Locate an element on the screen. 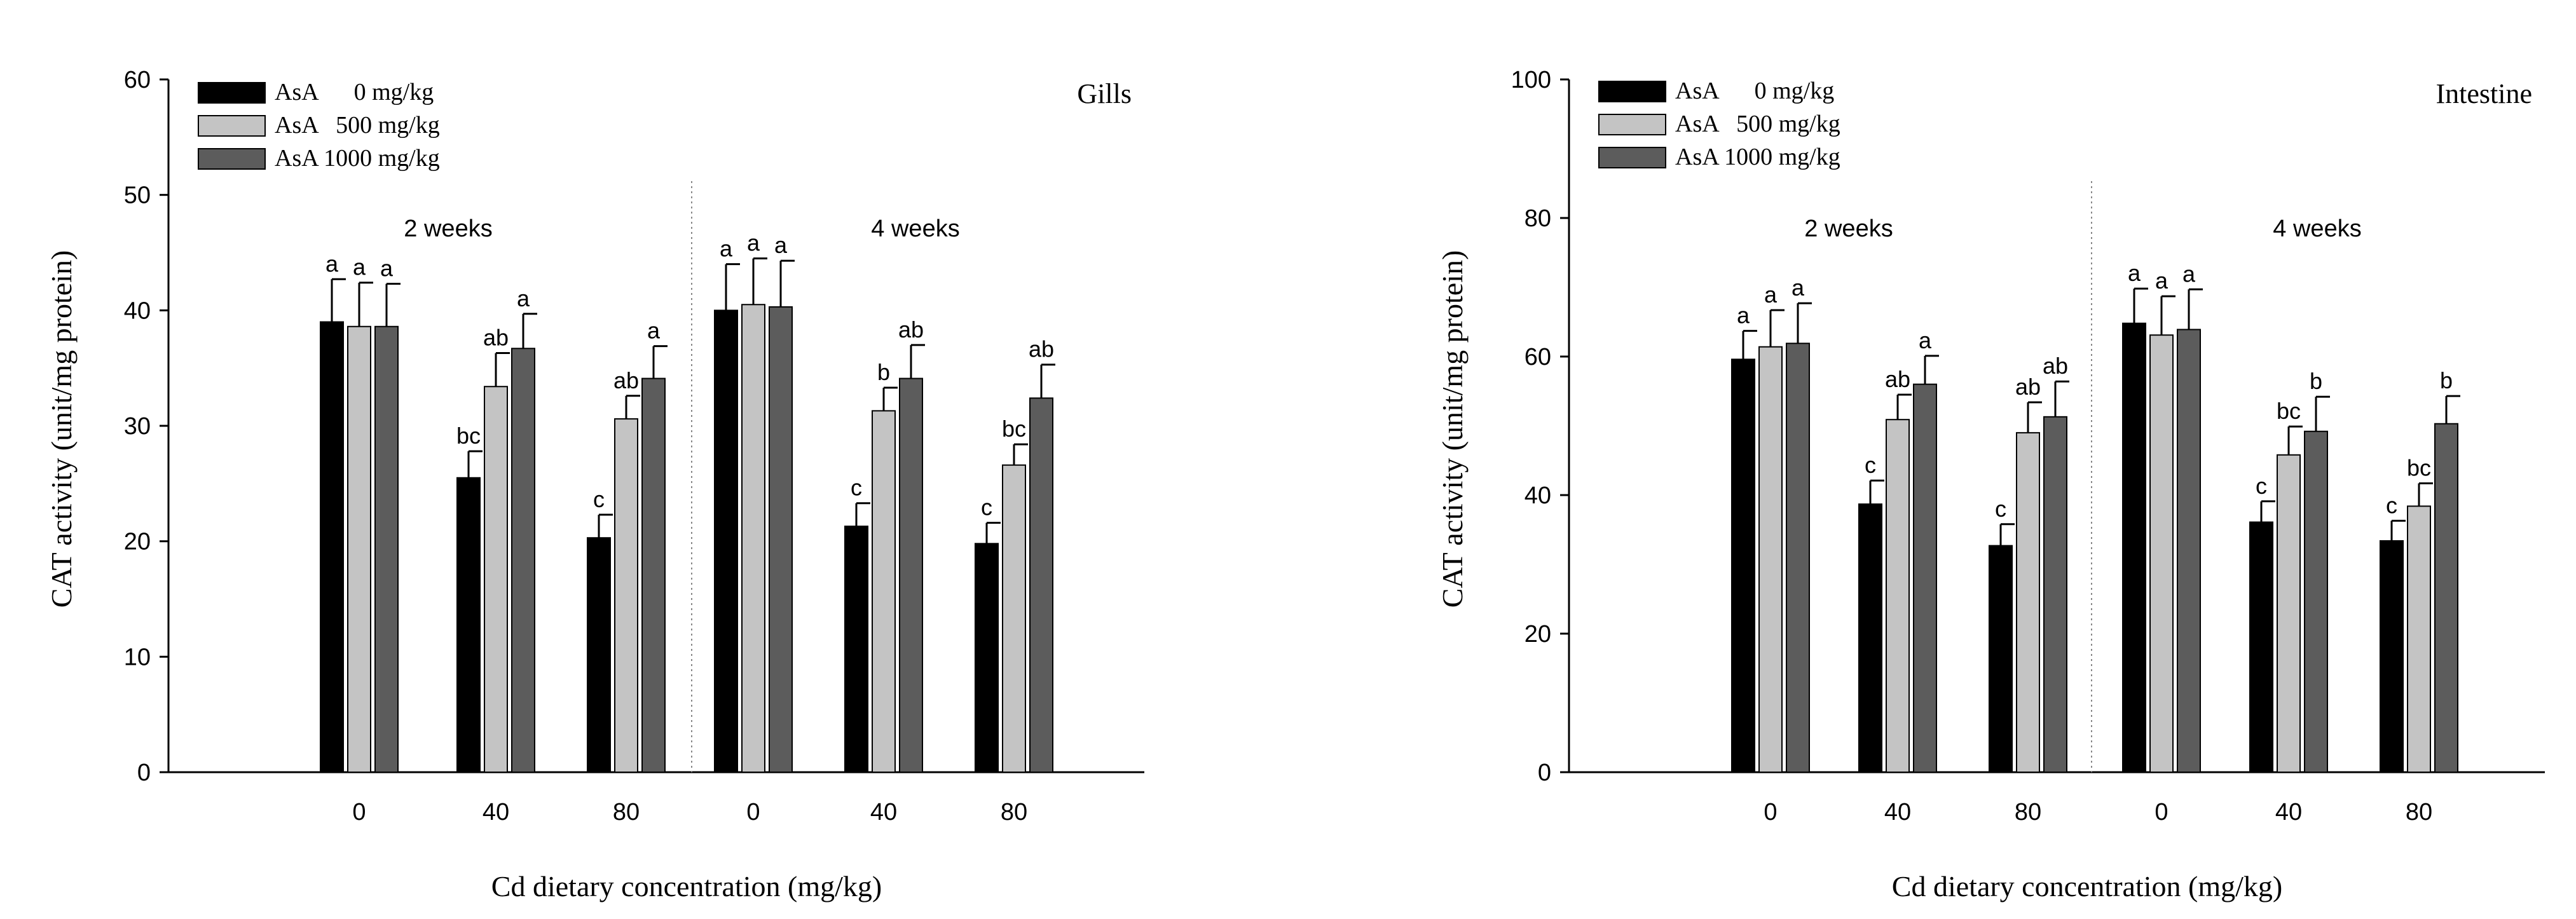 This screenshot has width=2576, height=919. y-tick-label: 10 is located at coordinates (137, 657).